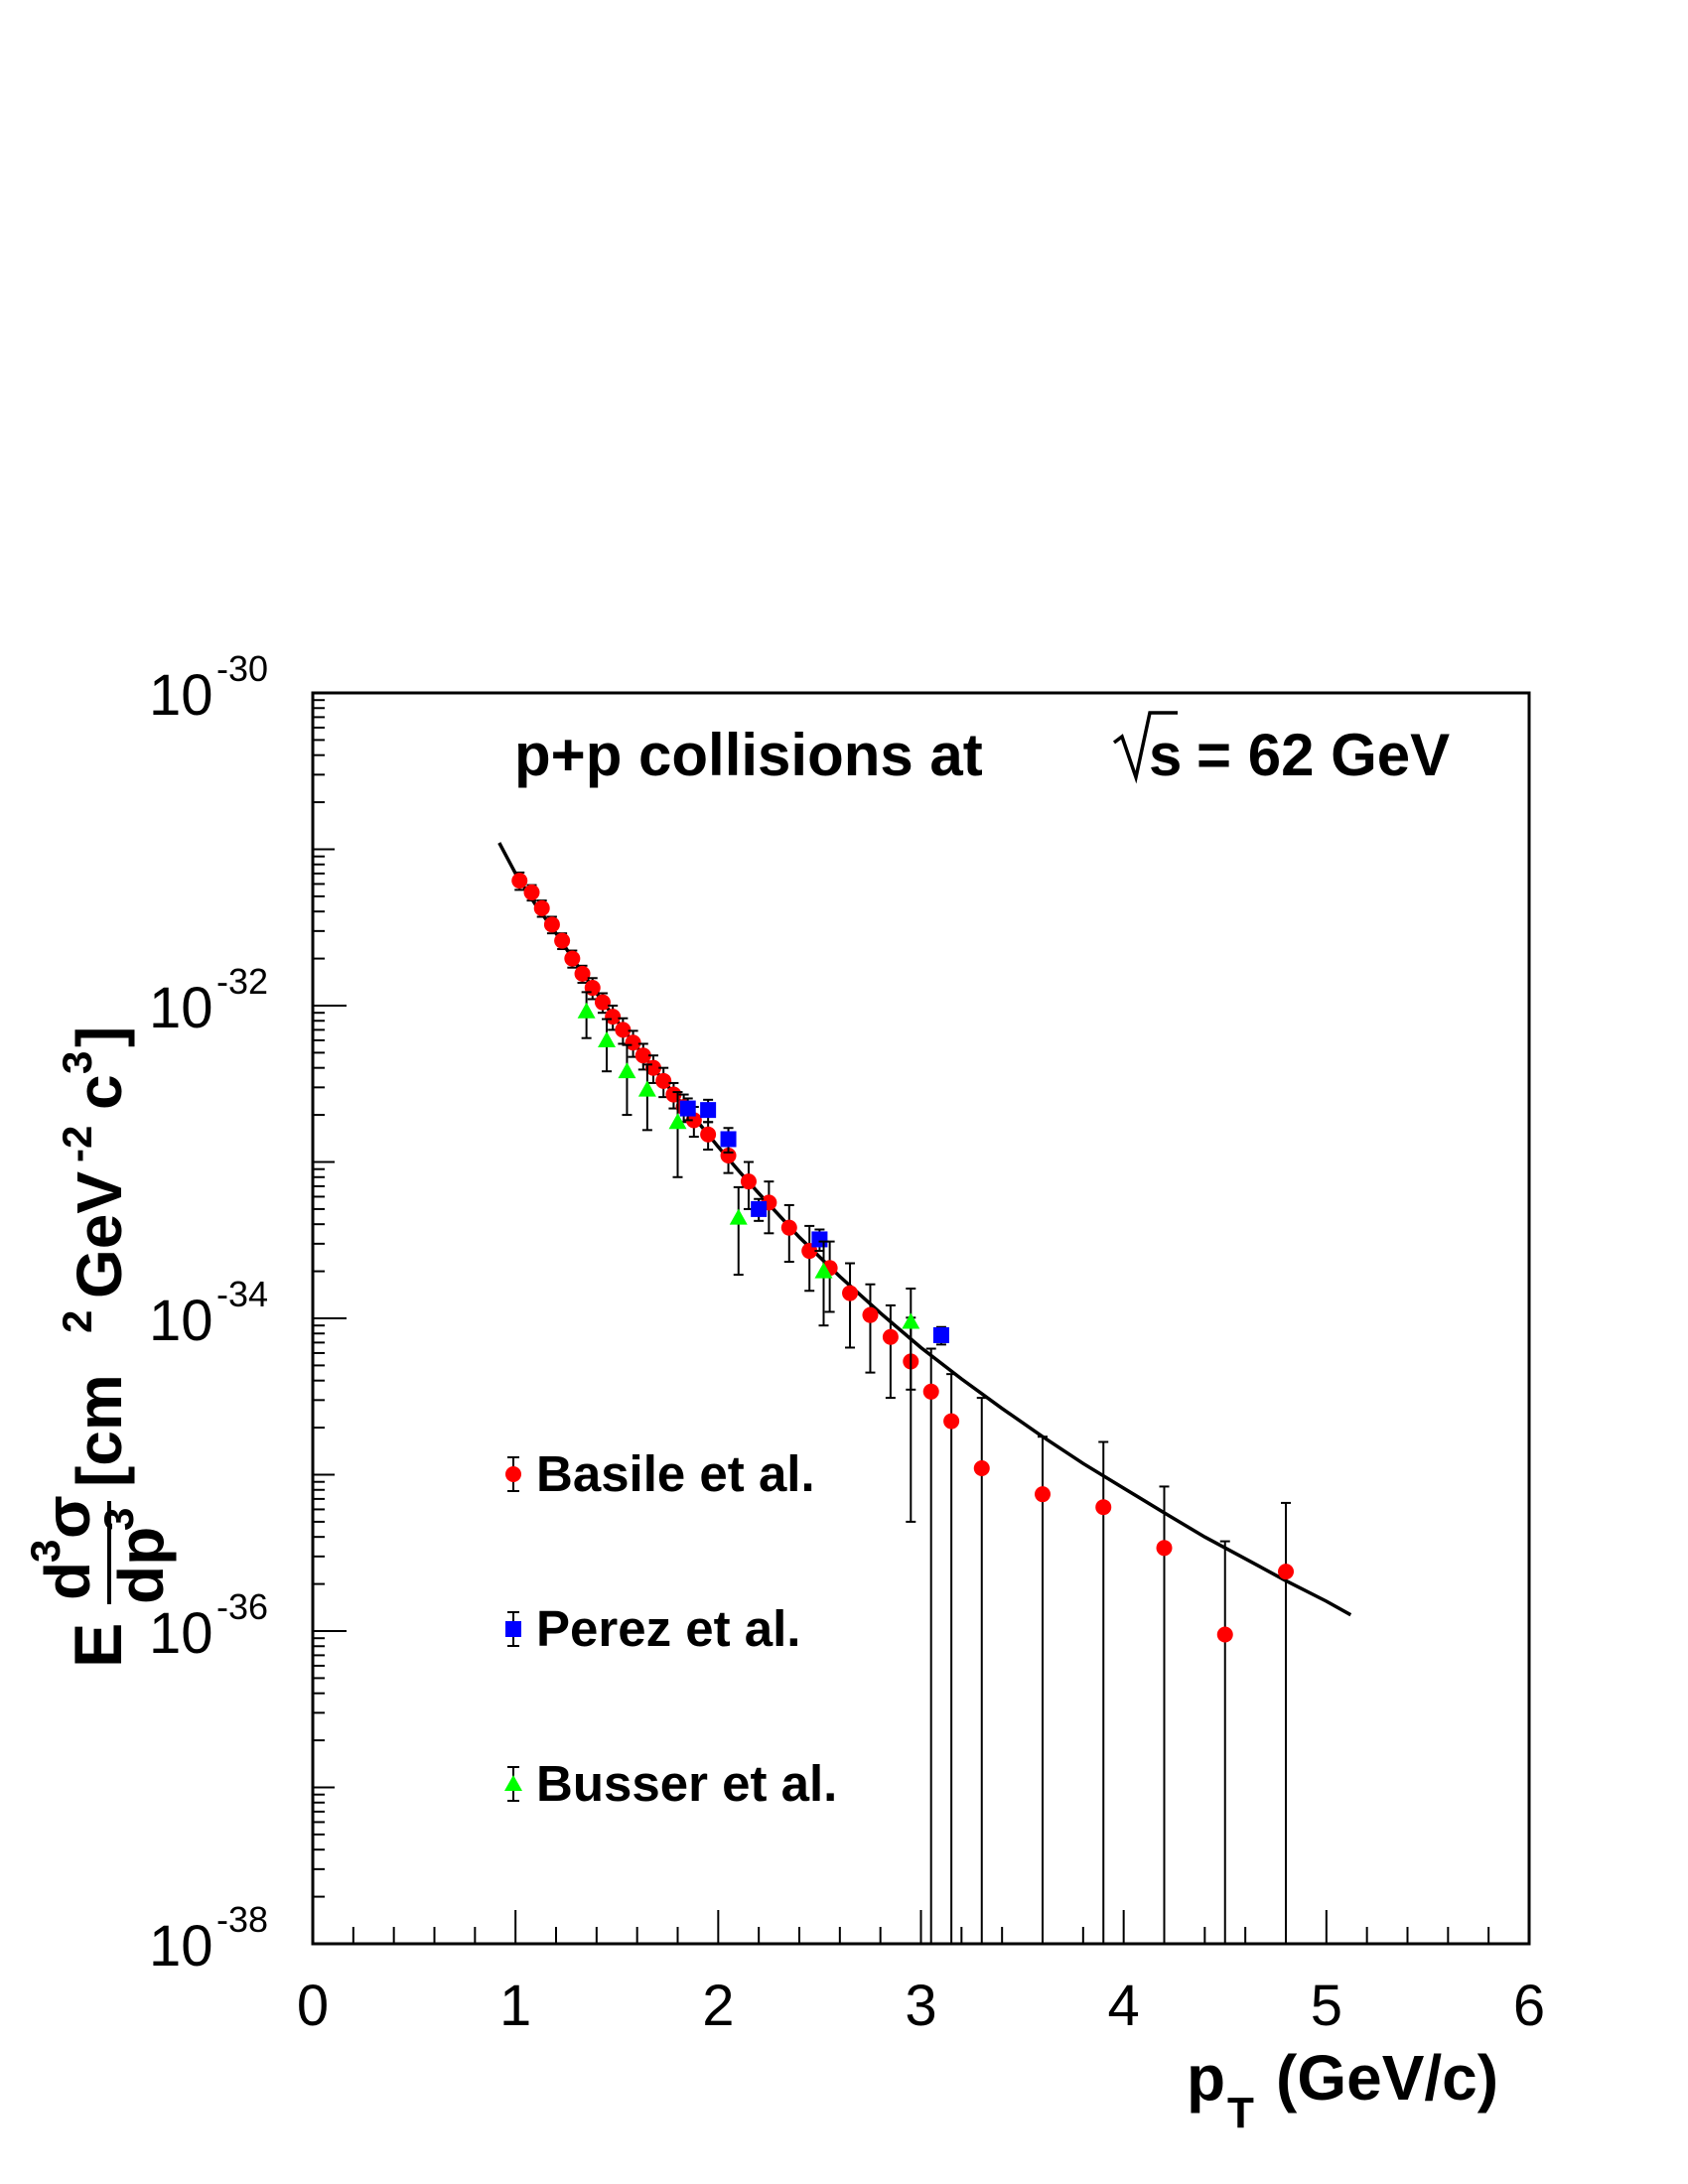  Describe the element at coordinates (67, 1517) in the screenshot. I see `y-axis-title-num-sigma: σ` at that location.